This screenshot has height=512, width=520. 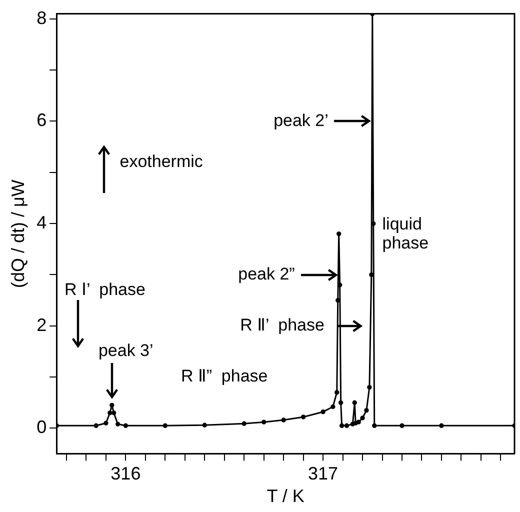 What do you see at coordinates (41, 427) in the screenshot?
I see `y-tick-label: 0` at bounding box center [41, 427].